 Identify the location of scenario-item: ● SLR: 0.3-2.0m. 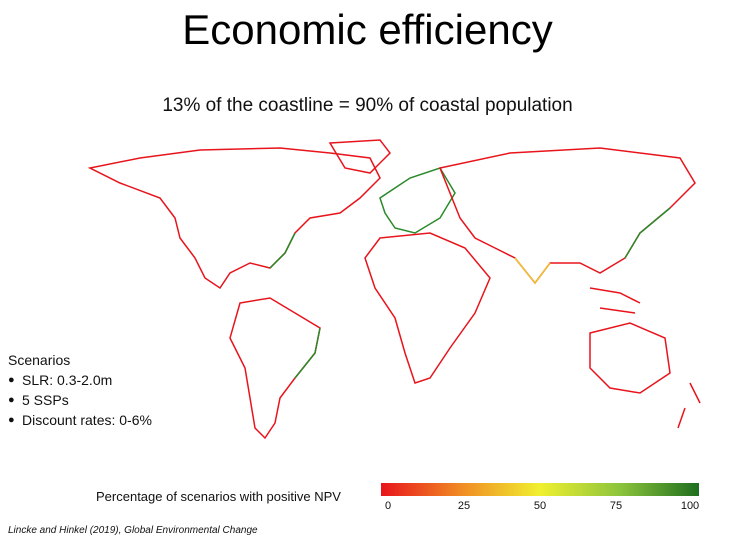
(60, 380).